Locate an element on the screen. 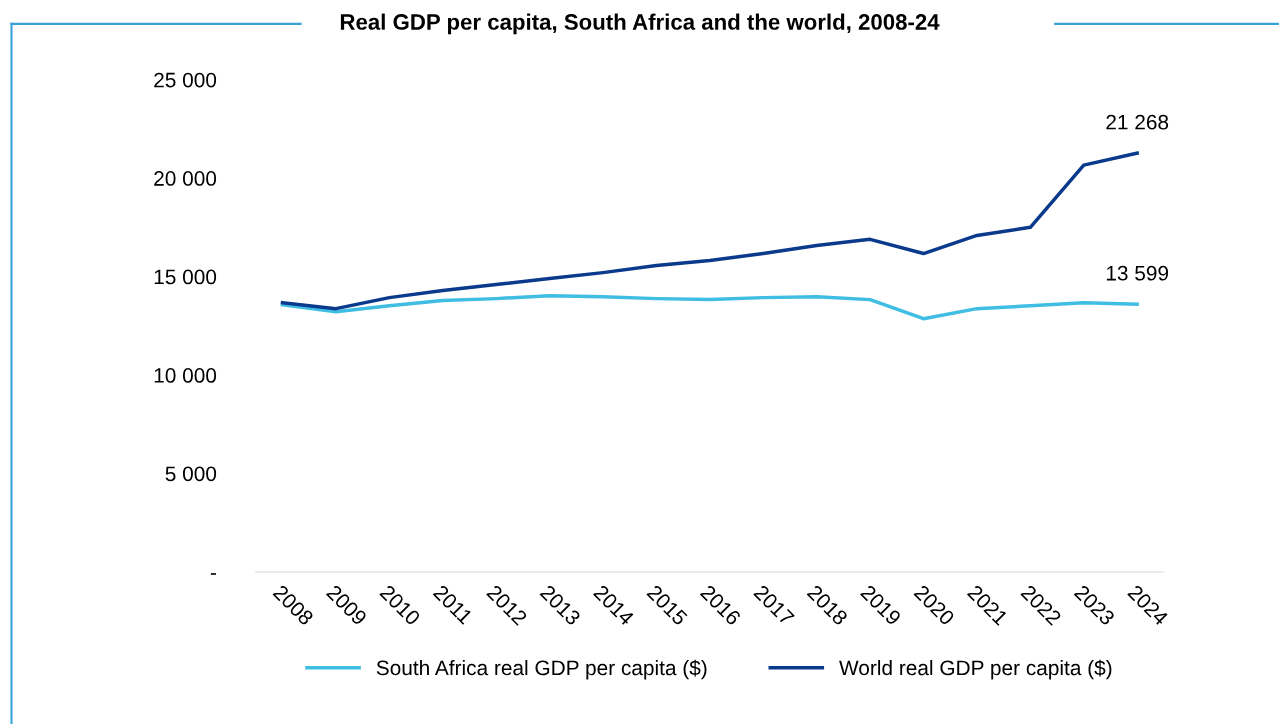  chart-title: Real GDP per capita, South Africa and the world, 2008-24 is located at coordinates (640, 24).